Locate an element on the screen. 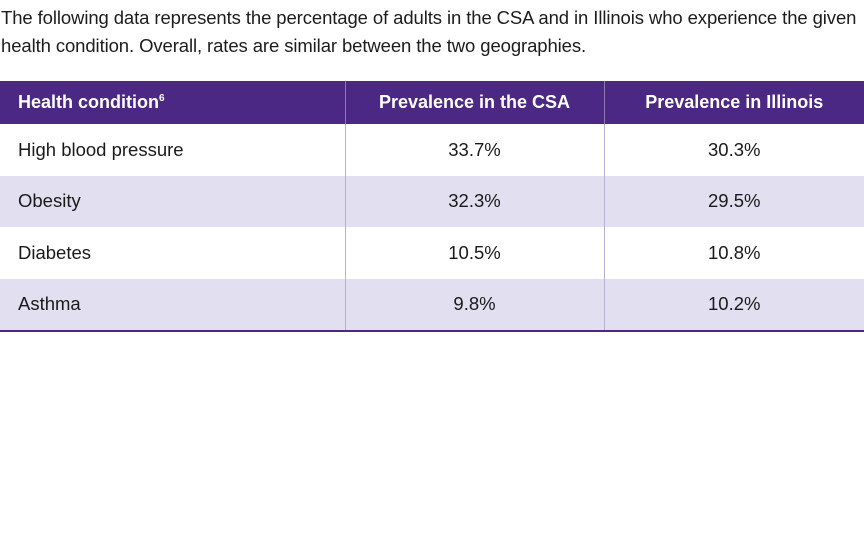 The image size is (864, 548). cell-prevalence-csa: 10.5% is located at coordinates (475, 253).